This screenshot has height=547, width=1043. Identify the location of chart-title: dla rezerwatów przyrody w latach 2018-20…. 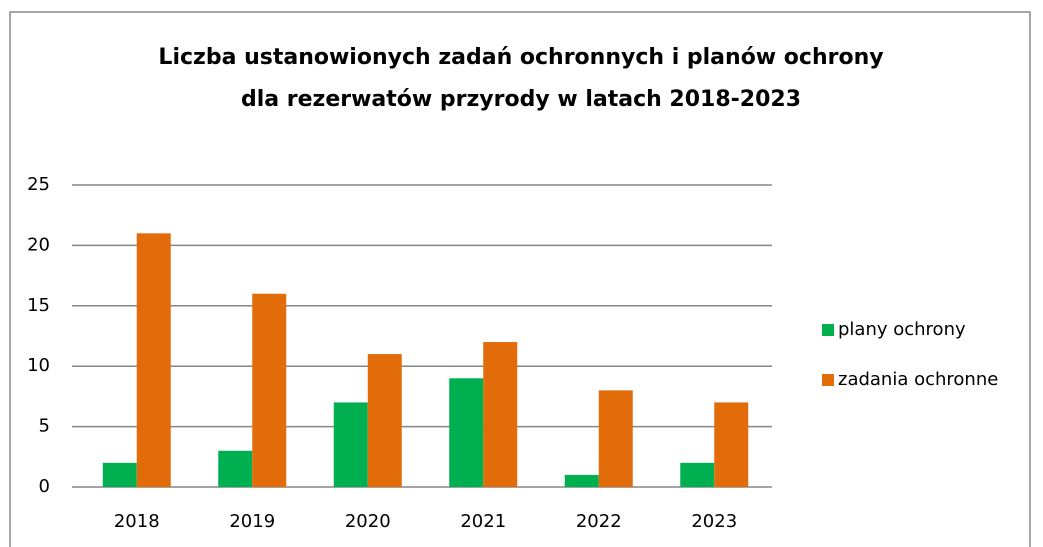
(521, 99).